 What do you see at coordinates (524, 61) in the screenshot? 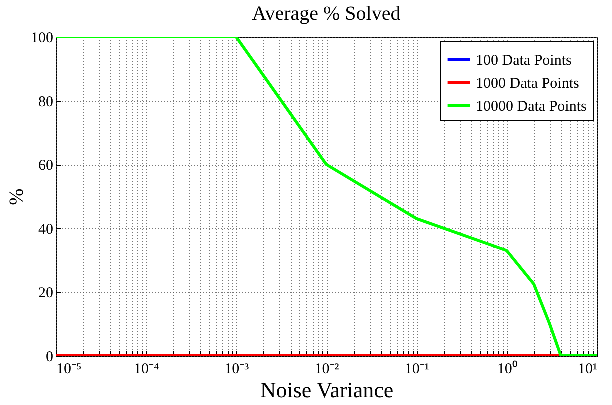
I see `legend-label: 100 Data Points` at bounding box center [524, 61].